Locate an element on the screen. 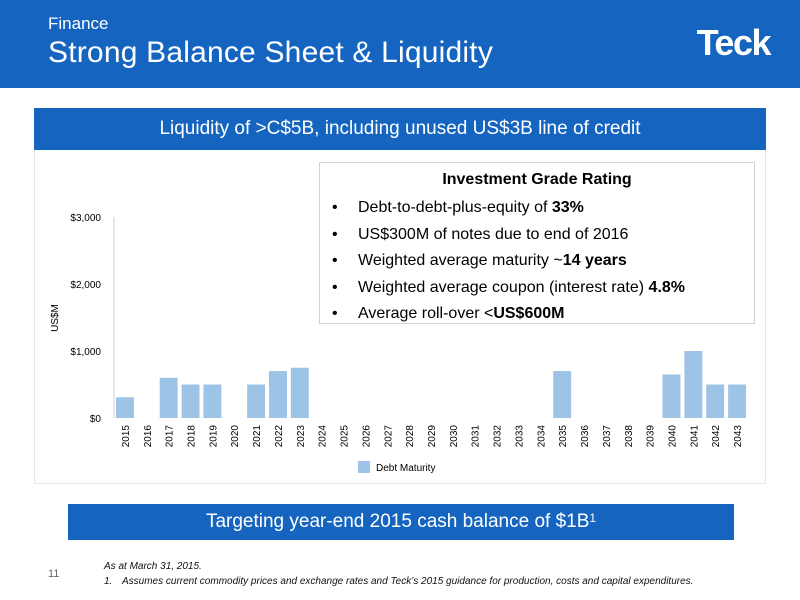 The width and height of the screenshot is (800, 600). x-tick-label: 2040 is located at coordinates (672, 436).